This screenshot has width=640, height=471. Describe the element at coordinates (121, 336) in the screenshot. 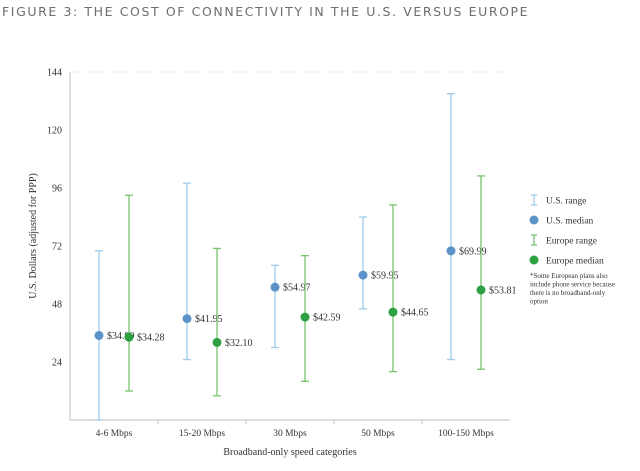

I see `us-median-label: $34.99` at that location.